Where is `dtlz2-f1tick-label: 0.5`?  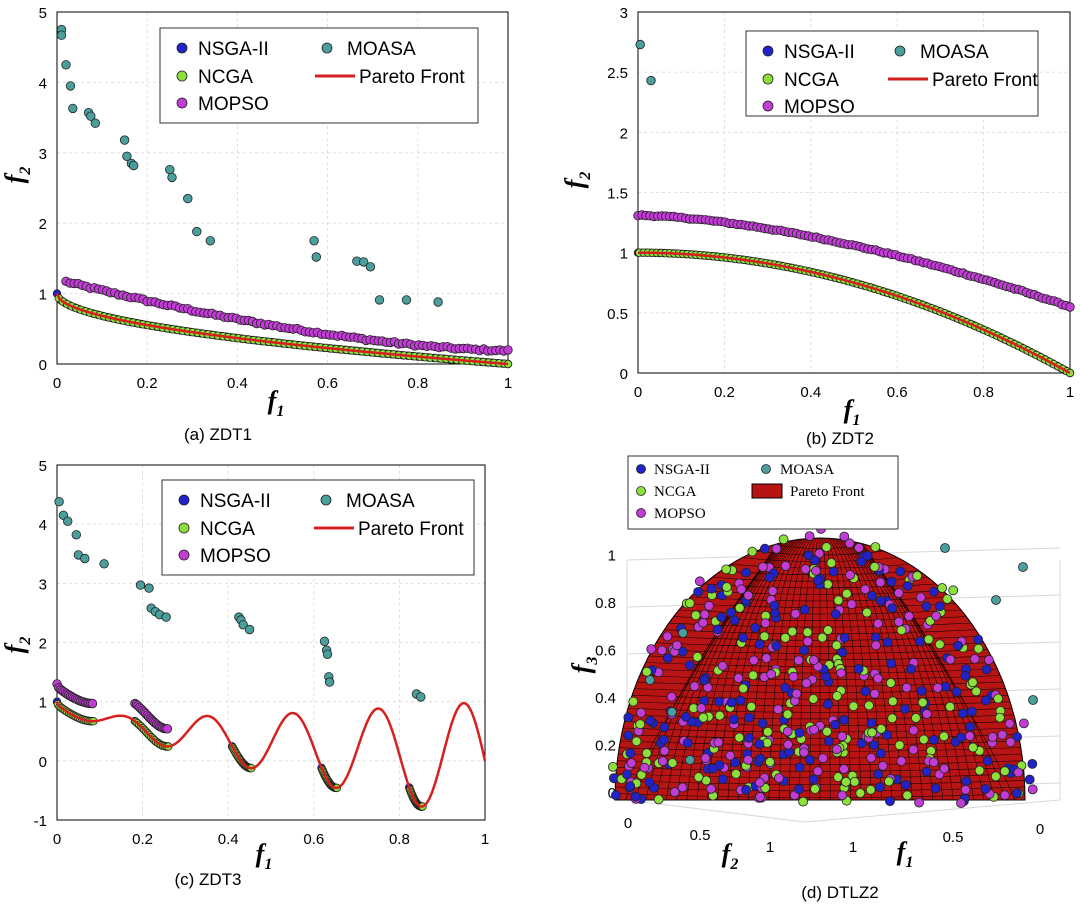
dtlz2-f1tick-label: 0.5 is located at coordinates (953, 837).